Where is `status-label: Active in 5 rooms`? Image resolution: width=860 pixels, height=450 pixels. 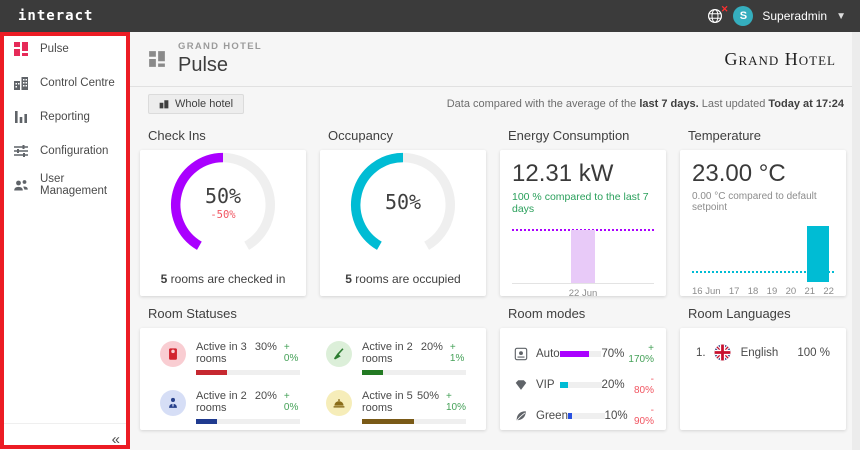 status-label: Active in 5 rooms is located at coordinates (387, 402).